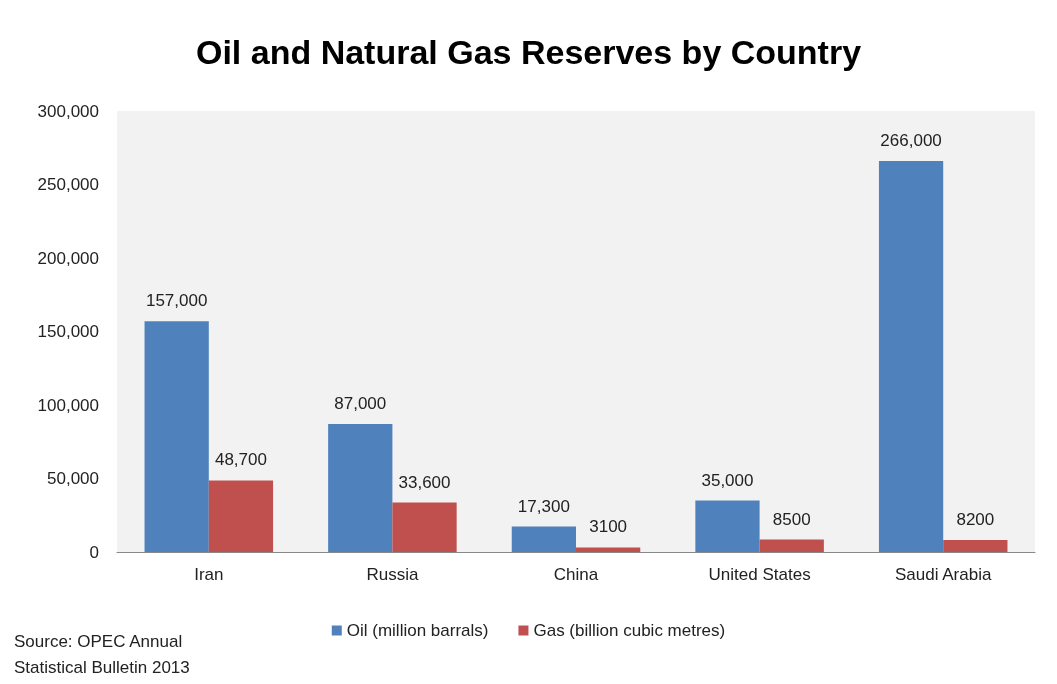 The width and height of the screenshot is (1057, 684). Describe the element at coordinates (417, 630) in the screenshot. I see `legend-label: Oil (million barrals)` at that location.